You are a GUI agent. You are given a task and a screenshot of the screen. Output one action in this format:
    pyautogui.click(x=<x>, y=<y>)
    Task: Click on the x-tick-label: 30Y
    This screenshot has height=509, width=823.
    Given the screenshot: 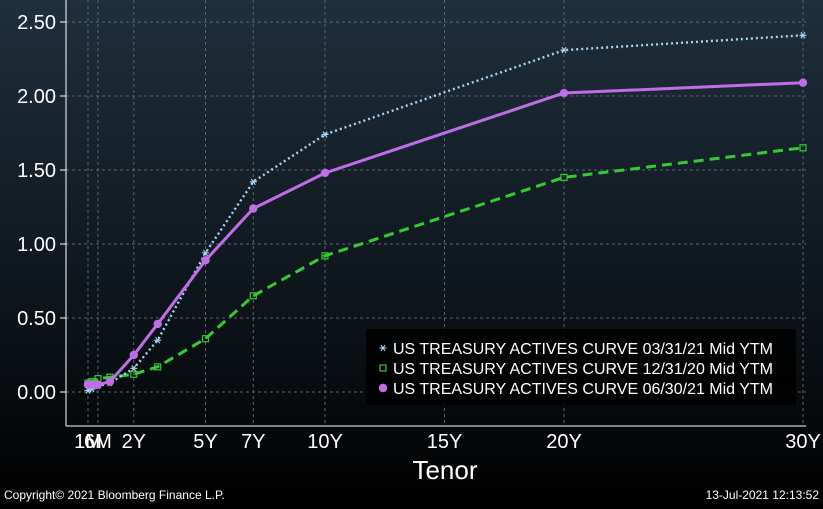 What is the action you would take?
    pyautogui.click(x=803, y=442)
    